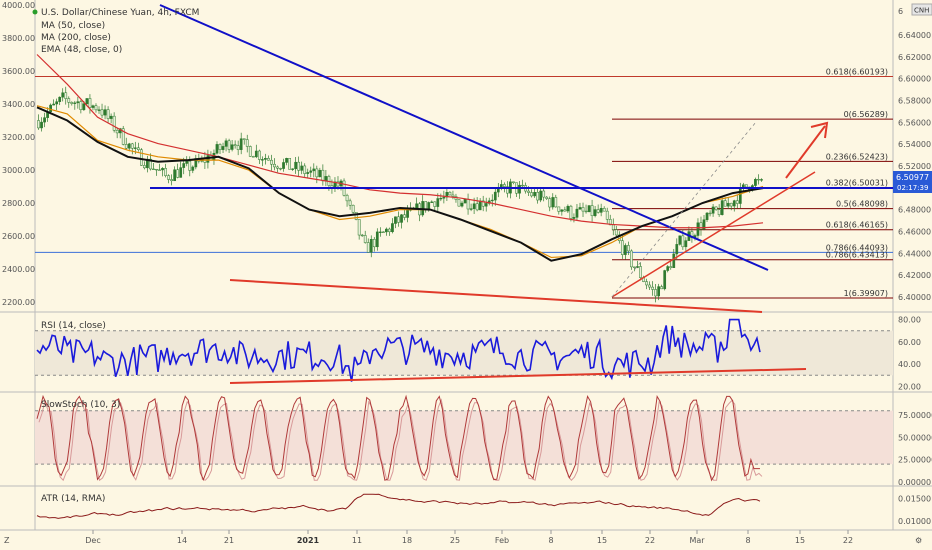 The image size is (932, 550). I want to click on indicator-legend-3: EMA (48, close, 0), so click(81, 50).